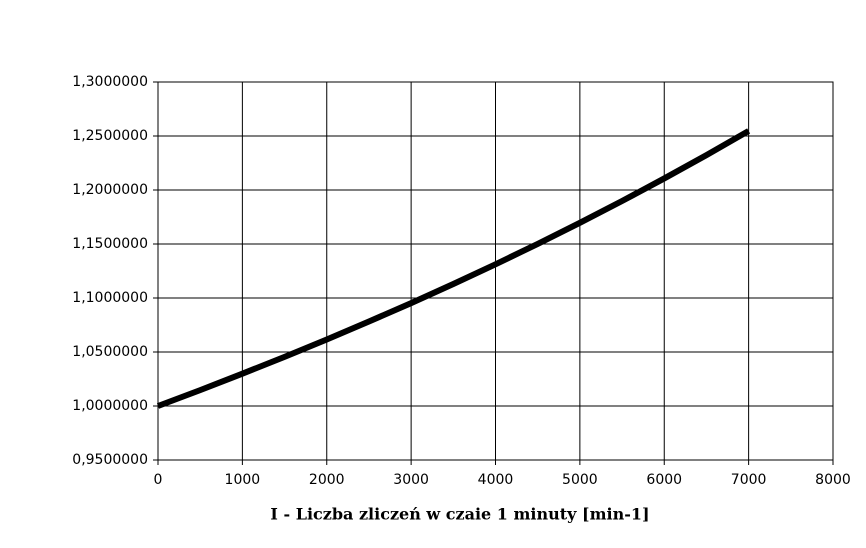  Describe the element at coordinates (580, 480) in the screenshot. I see `x-tick-label: 5000` at that location.